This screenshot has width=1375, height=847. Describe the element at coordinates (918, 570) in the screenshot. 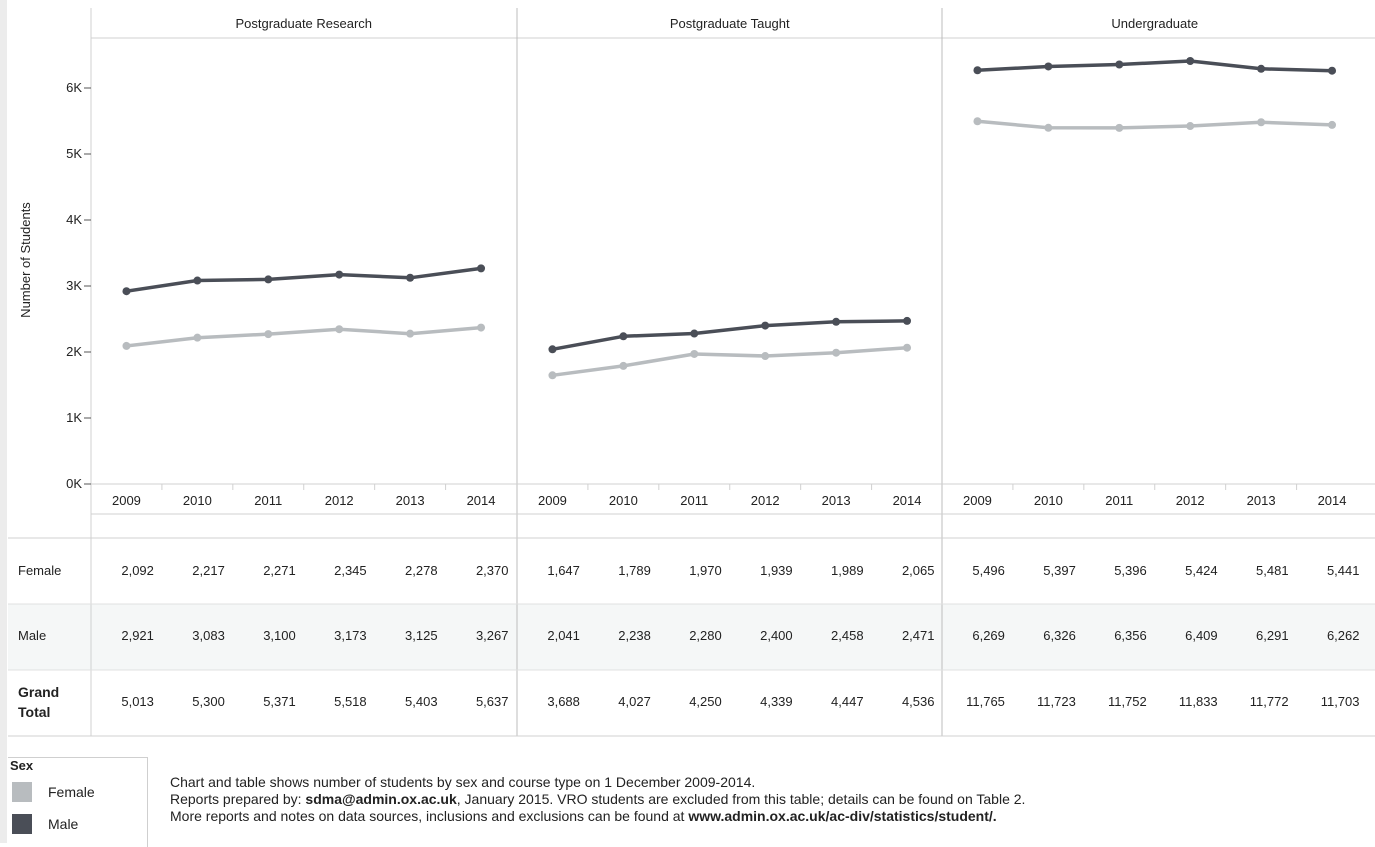

I see `table-cell-female: 2,065` at that location.